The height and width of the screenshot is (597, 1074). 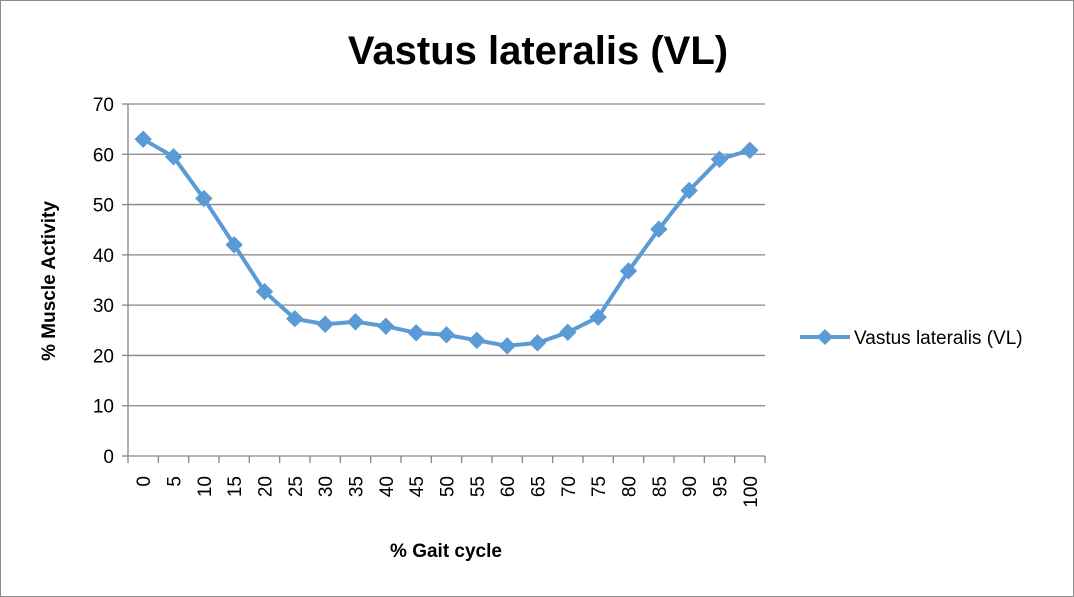 What do you see at coordinates (103, 105) in the screenshot?
I see `y-tick-label: 70` at bounding box center [103, 105].